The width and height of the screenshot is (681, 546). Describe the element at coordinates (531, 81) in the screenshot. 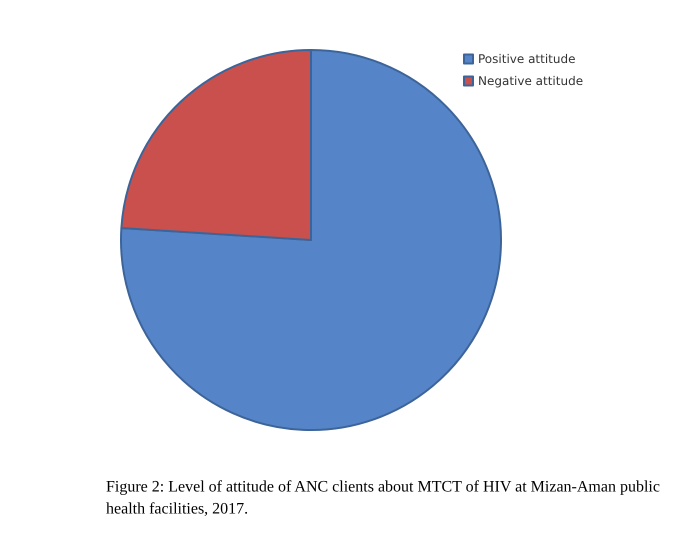

I see `legend-label: Negative attitude` at that location.